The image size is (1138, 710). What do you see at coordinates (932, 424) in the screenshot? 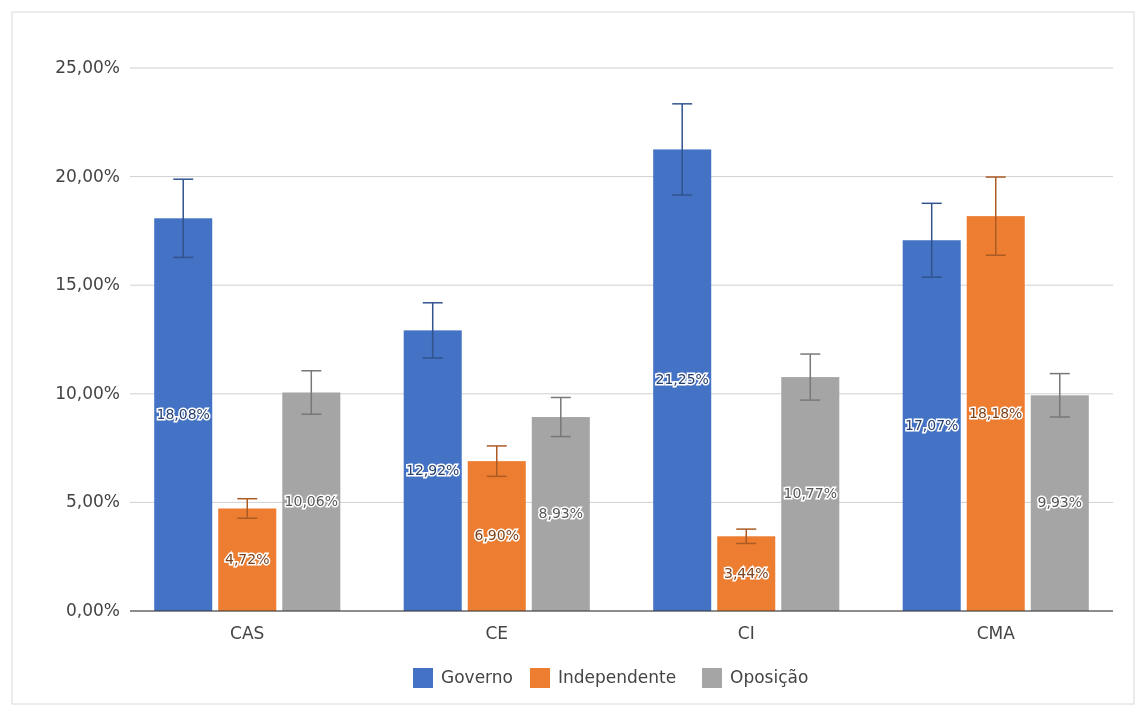
I see `data-label: 17,07%` at bounding box center [932, 424].